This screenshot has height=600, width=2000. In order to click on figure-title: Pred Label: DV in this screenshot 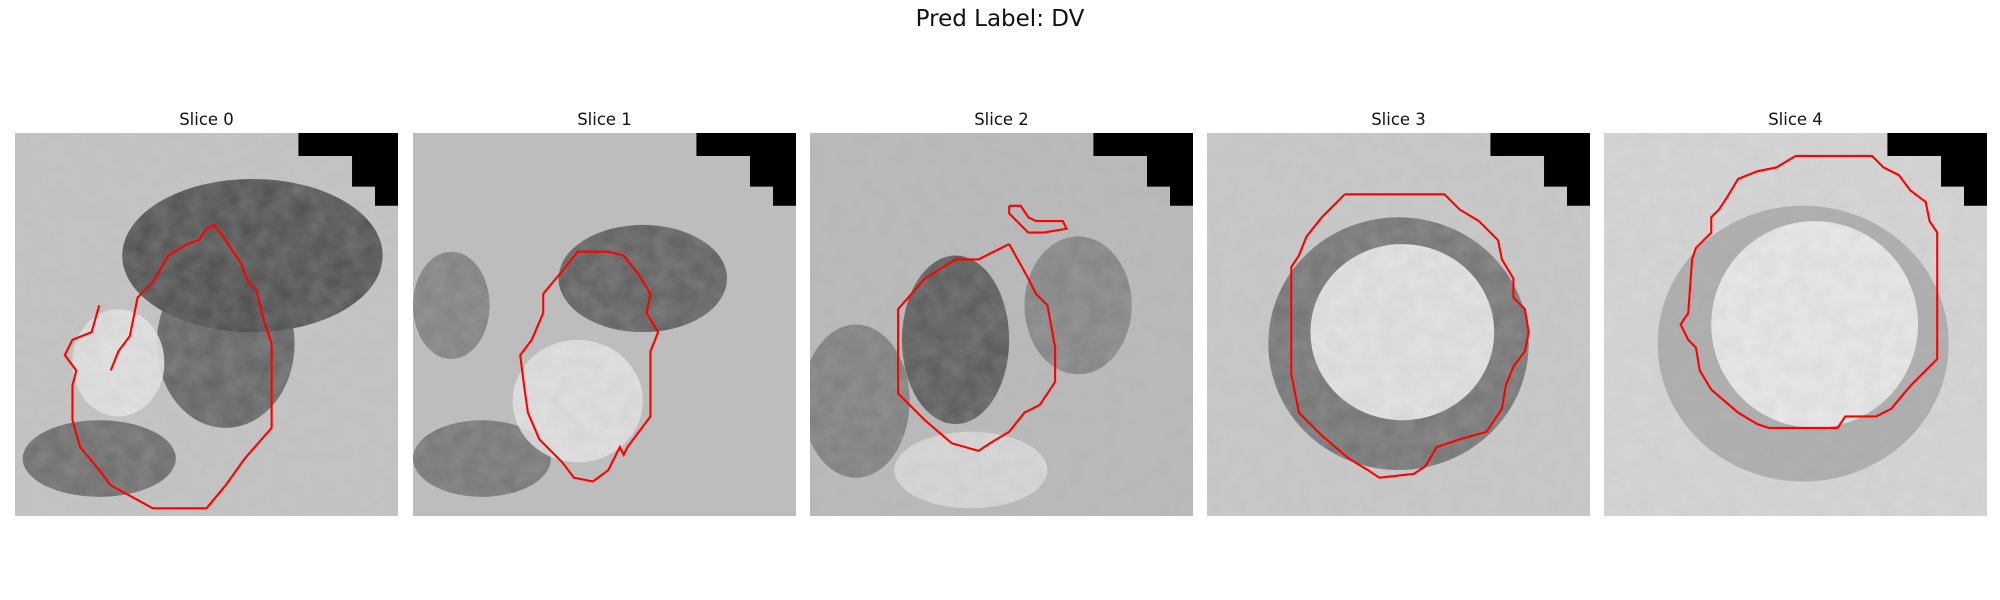, I will do `click(1000, 19)`.